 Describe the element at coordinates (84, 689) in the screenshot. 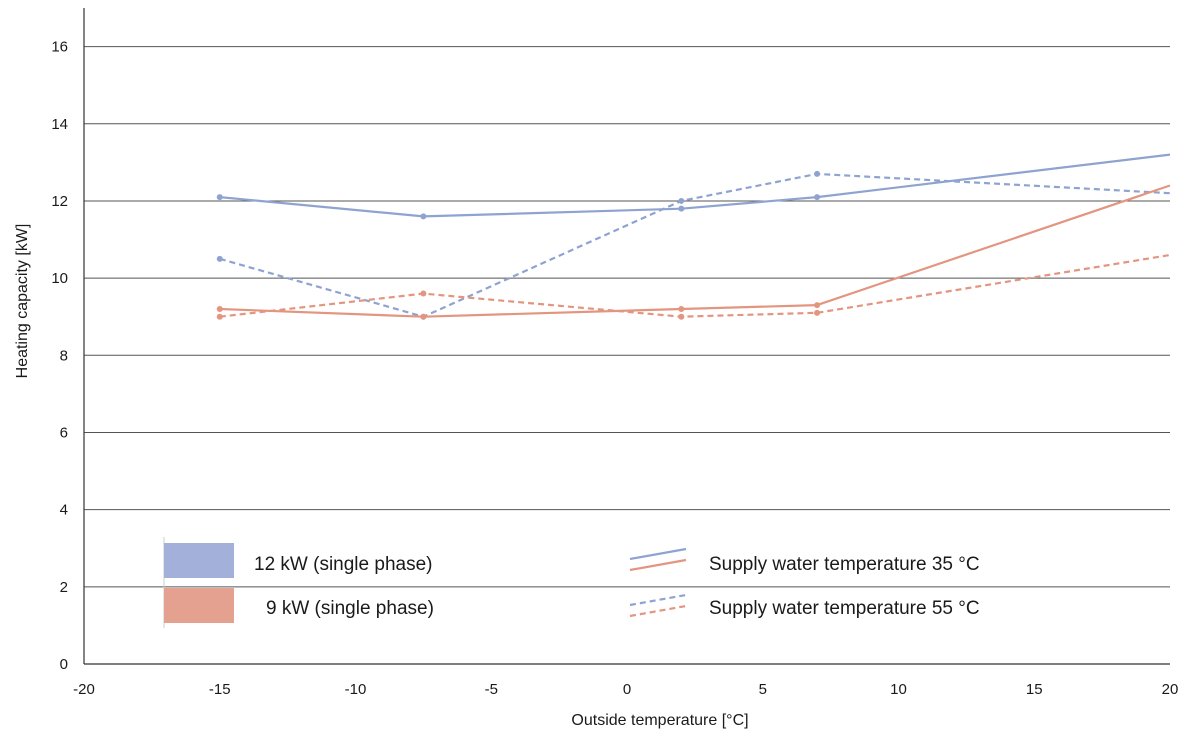

I see `x-tick-label: -20` at that location.